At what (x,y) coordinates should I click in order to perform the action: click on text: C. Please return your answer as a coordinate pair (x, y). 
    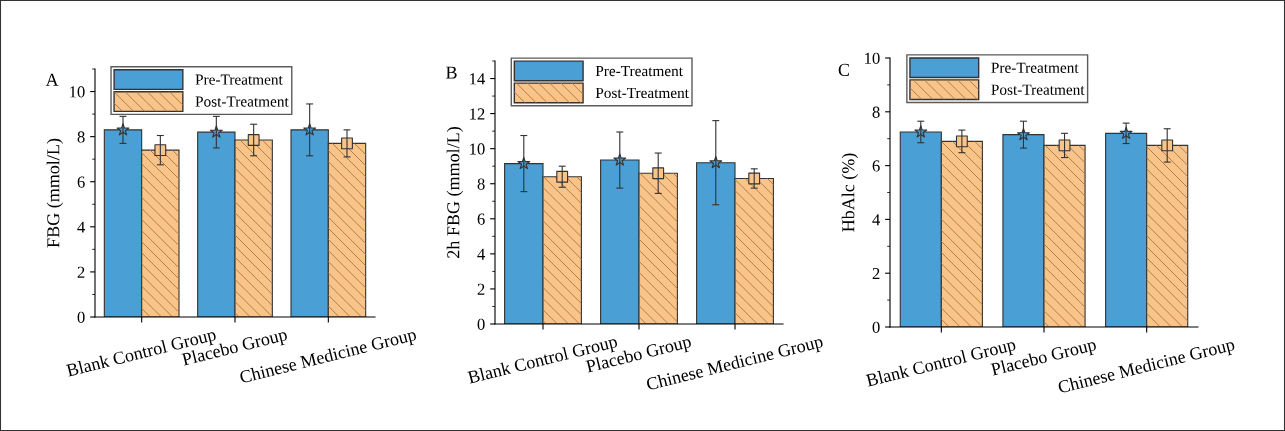
    Looking at the image, I should click on (843, 69).